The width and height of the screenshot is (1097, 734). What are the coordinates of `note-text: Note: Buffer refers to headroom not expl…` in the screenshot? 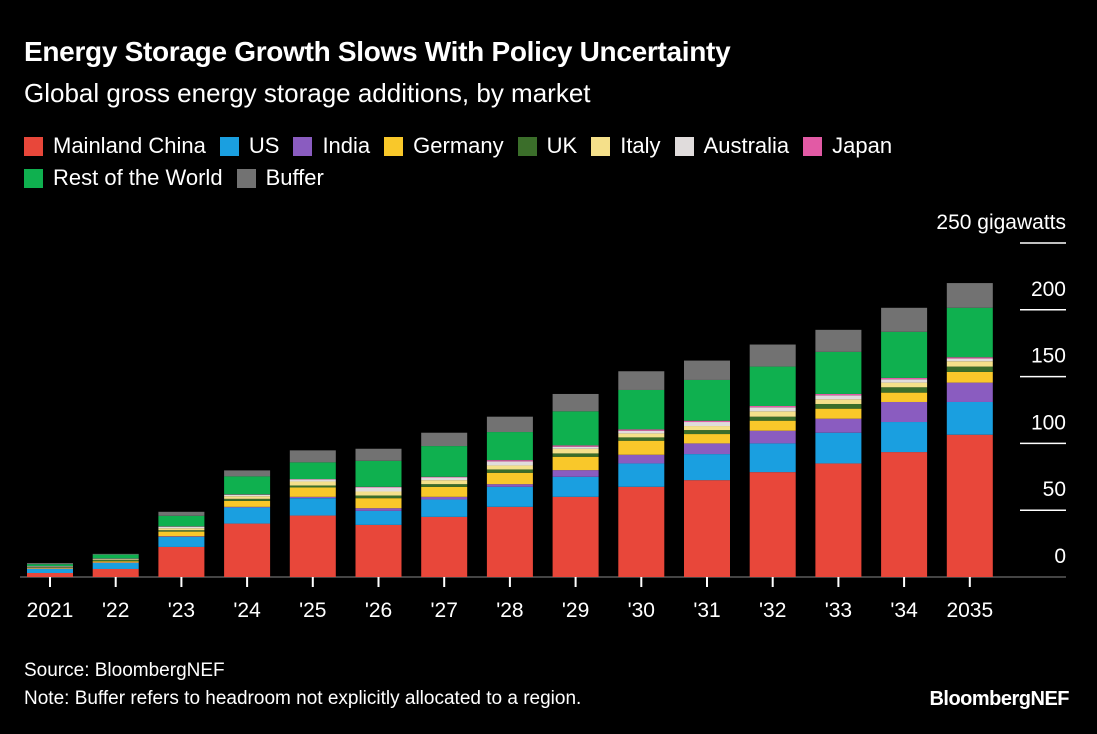 It's located at (303, 698).